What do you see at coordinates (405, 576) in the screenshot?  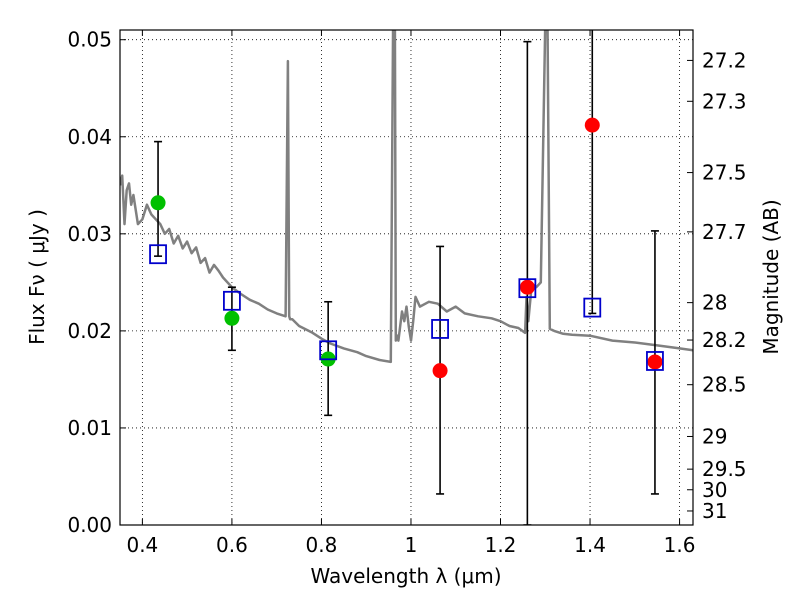 I see `x-axis-label: Wavelength λ (μm)` at bounding box center [405, 576].